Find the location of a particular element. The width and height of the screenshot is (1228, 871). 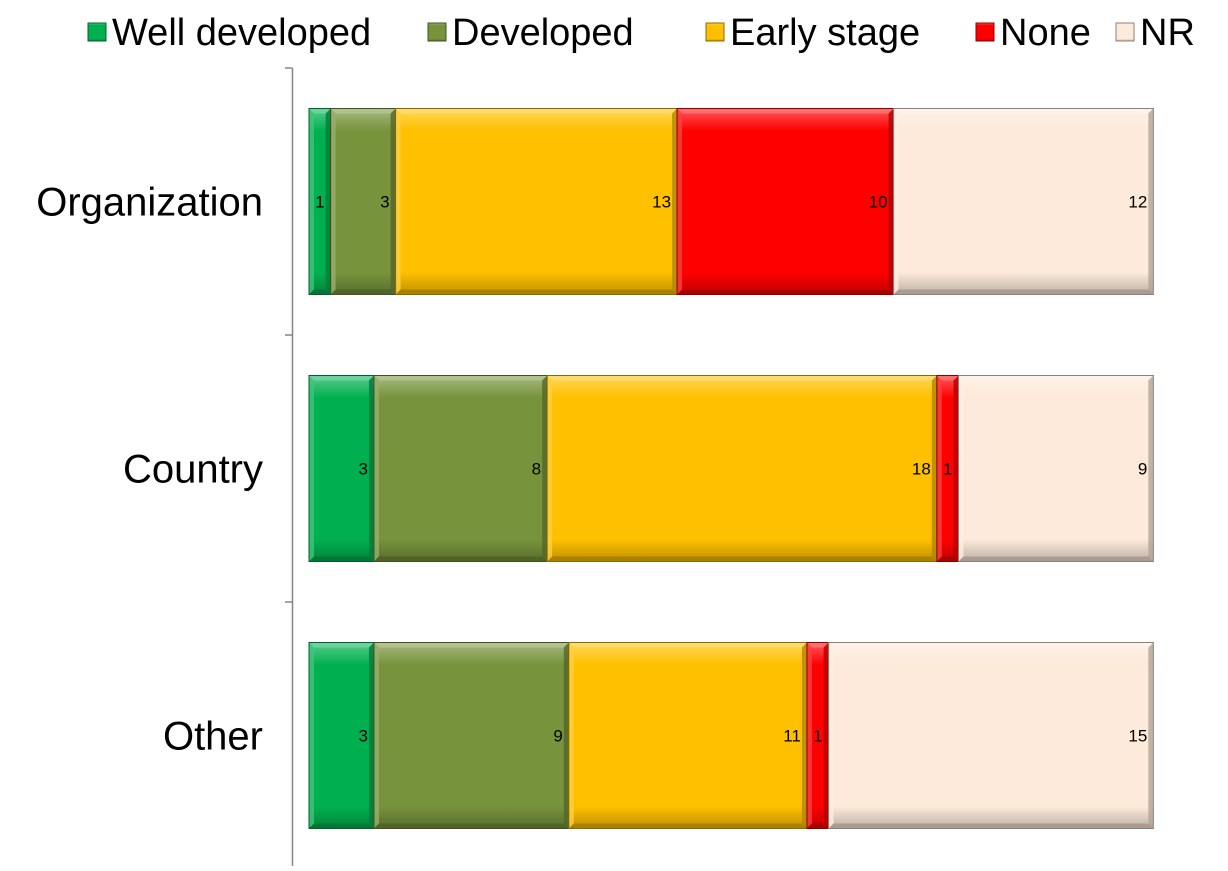

legend-label-well-developed: Well developed is located at coordinates (241, 33).